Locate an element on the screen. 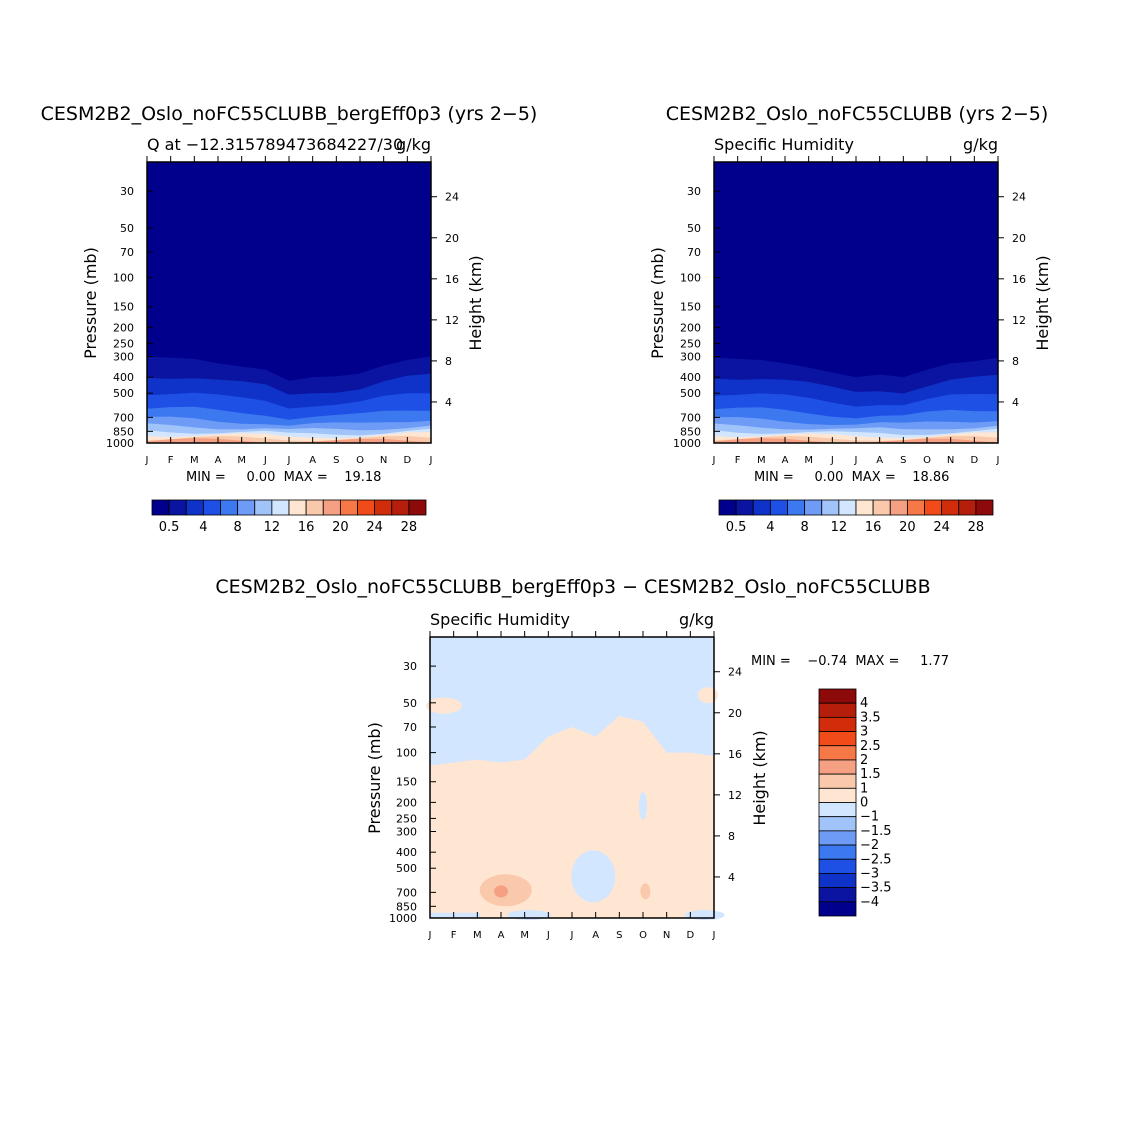  y-tick-label: 250 is located at coordinates (123, 343).